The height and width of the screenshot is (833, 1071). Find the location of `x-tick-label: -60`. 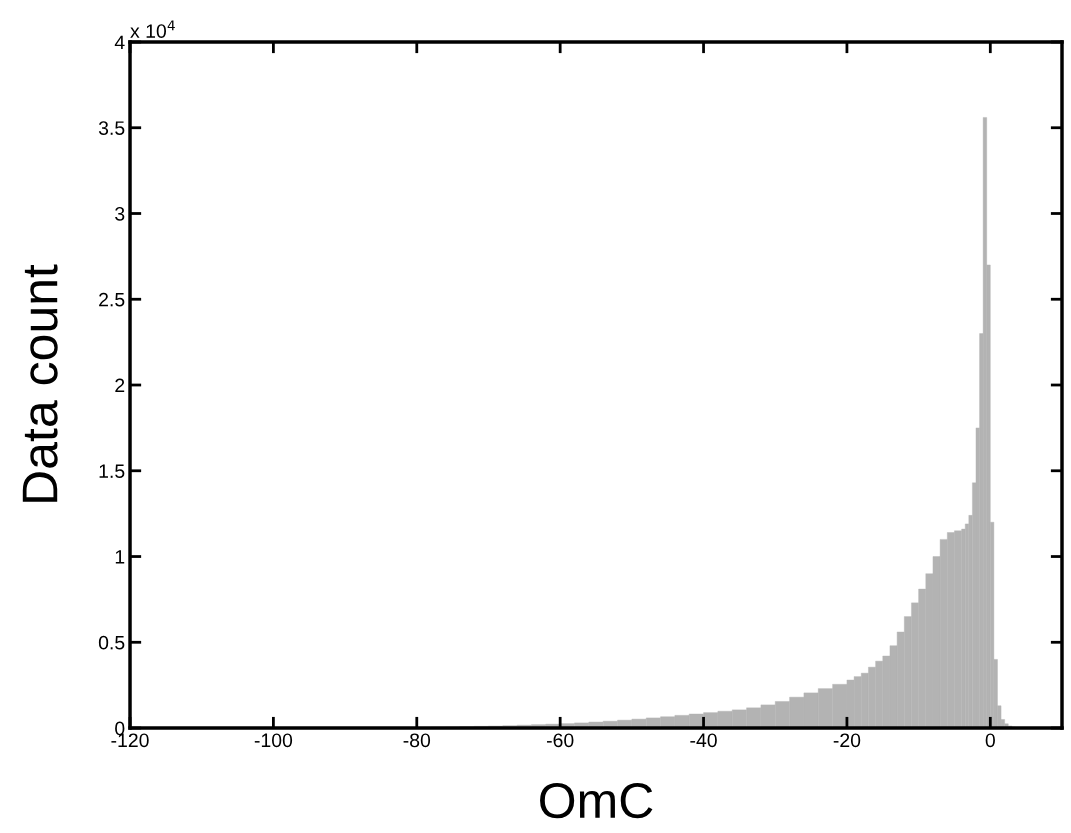

x-tick-label: -60 is located at coordinates (560, 740).